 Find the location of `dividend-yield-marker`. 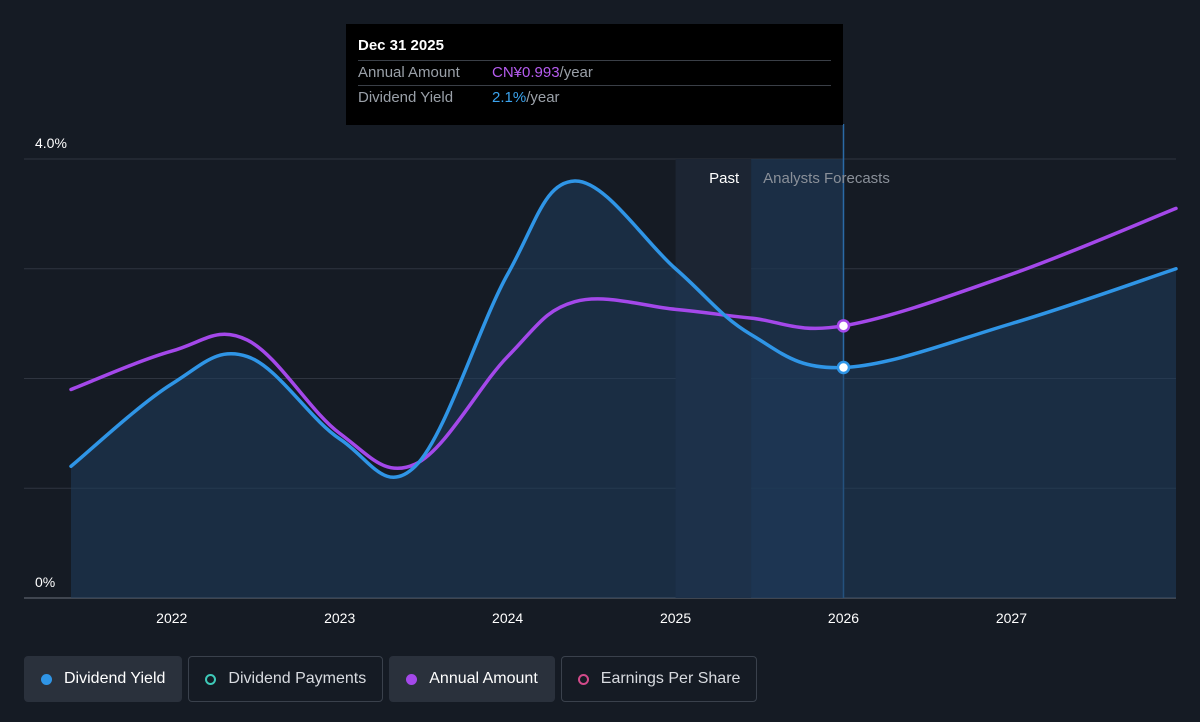

dividend-yield-marker is located at coordinates (843, 367).